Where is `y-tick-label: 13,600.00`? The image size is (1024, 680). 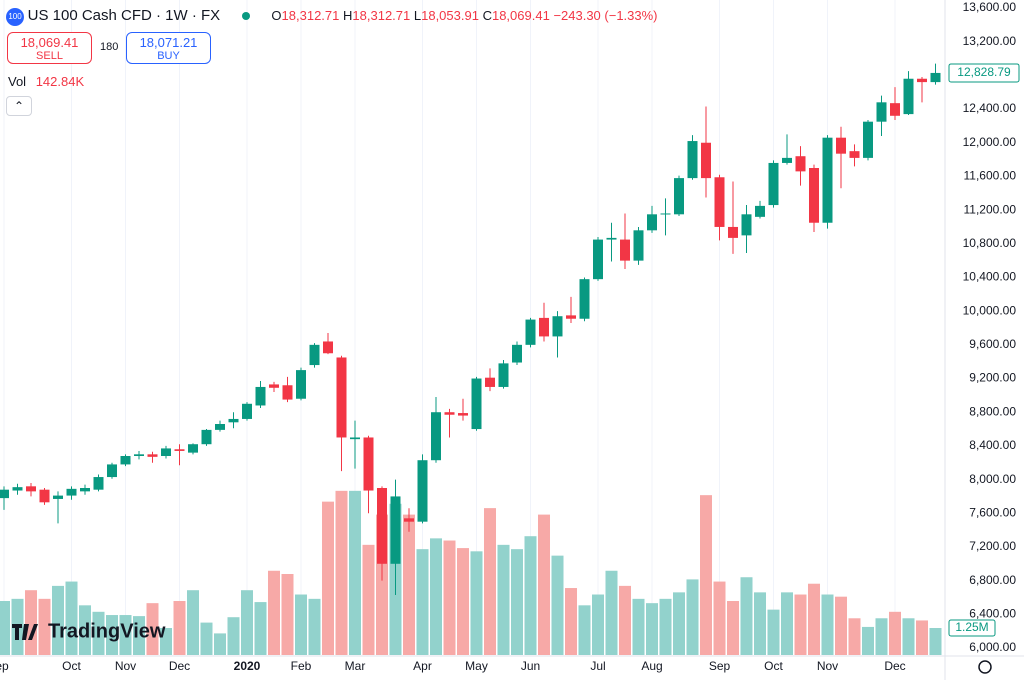
y-tick-label: 13,600.00 is located at coordinates (990, 7).